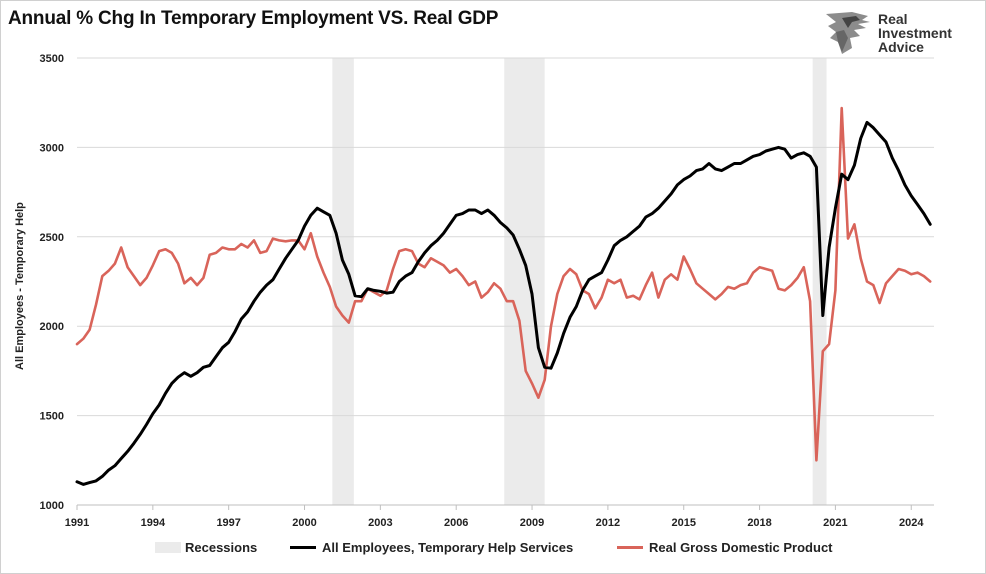  What do you see at coordinates (759, 523) in the screenshot?
I see `x-tick-label: 2018` at bounding box center [759, 523].